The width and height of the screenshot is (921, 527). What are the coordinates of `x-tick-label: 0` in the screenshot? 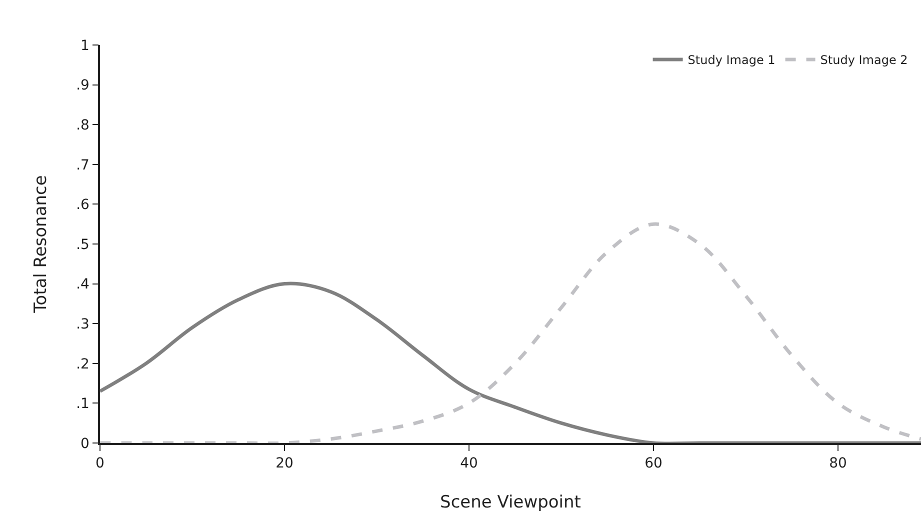 It's located at (100, 464).